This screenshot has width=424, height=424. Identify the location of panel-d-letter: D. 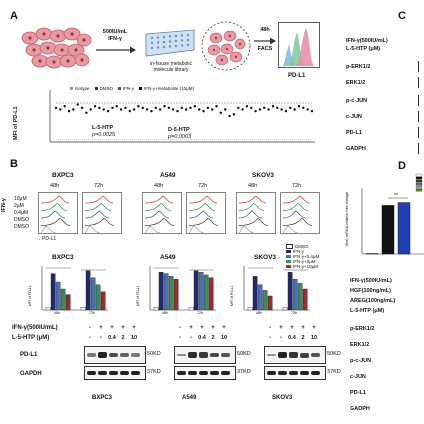
(402, 166).